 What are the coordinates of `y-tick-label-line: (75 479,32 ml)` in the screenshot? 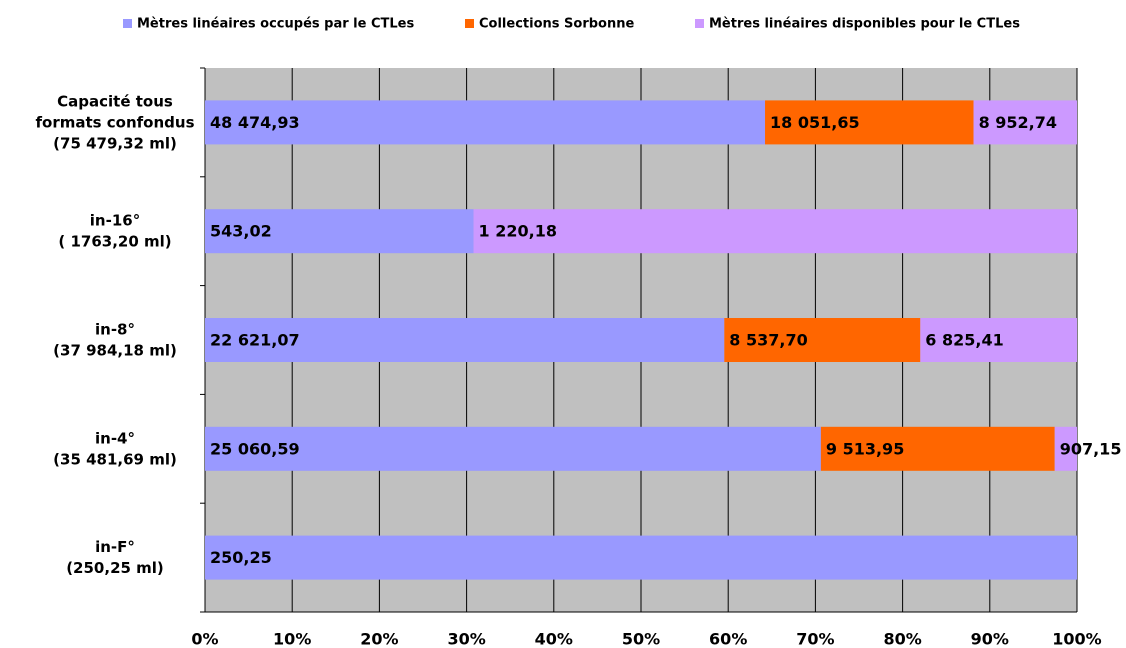 It's located at (115, 143).